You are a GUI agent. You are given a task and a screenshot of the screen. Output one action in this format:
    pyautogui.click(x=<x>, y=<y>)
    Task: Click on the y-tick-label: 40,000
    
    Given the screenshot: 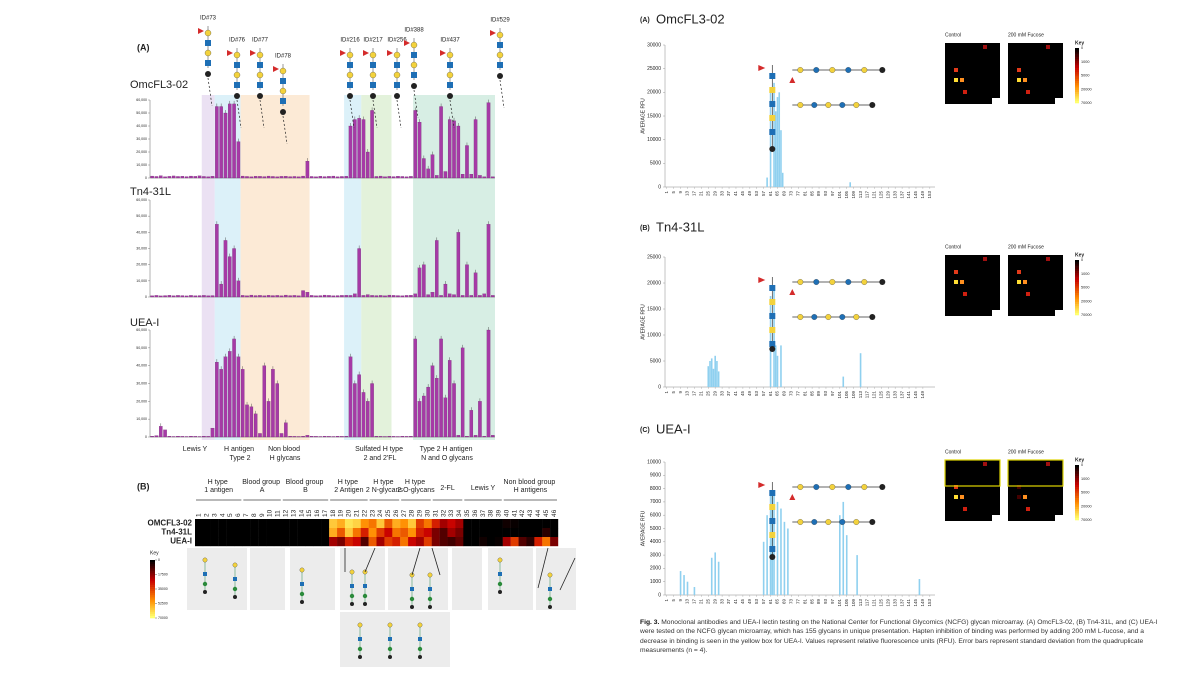 What is the action you would take?
    pyautogui.click(x=141, y=366)
    